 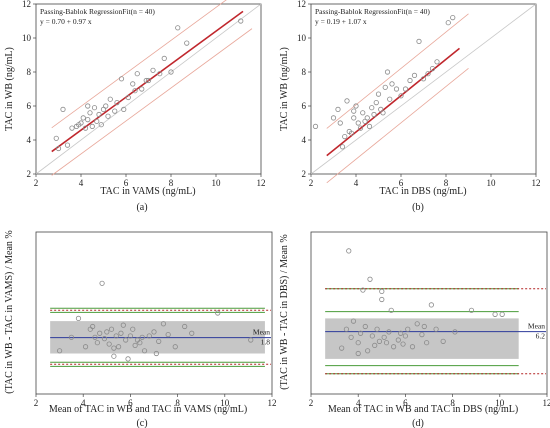 I want to click on panel-d-y-label: (TAC in WB - TAC in DBS) / Mean %, so click(x=284, y=312).